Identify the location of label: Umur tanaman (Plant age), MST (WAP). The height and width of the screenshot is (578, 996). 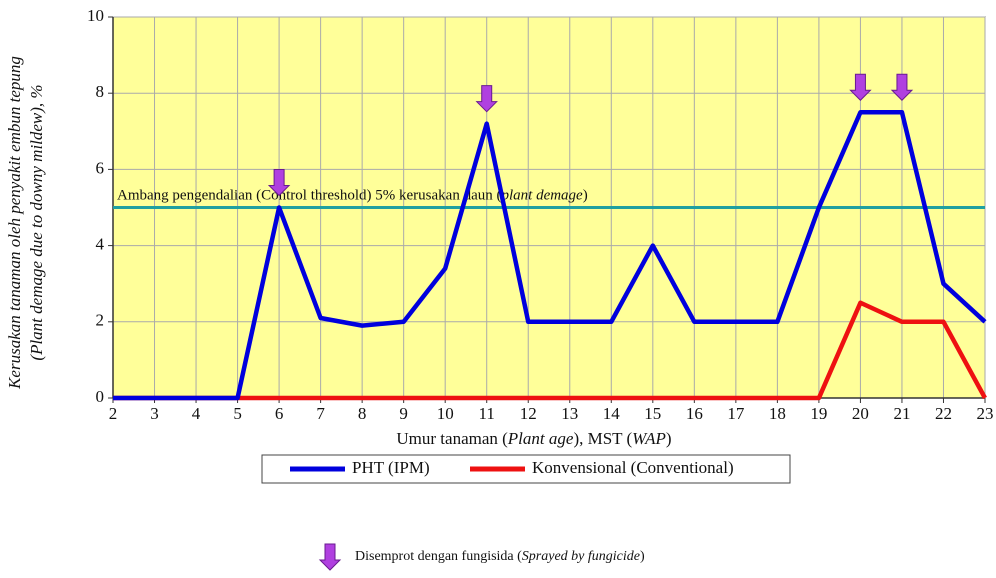
(533, 438).